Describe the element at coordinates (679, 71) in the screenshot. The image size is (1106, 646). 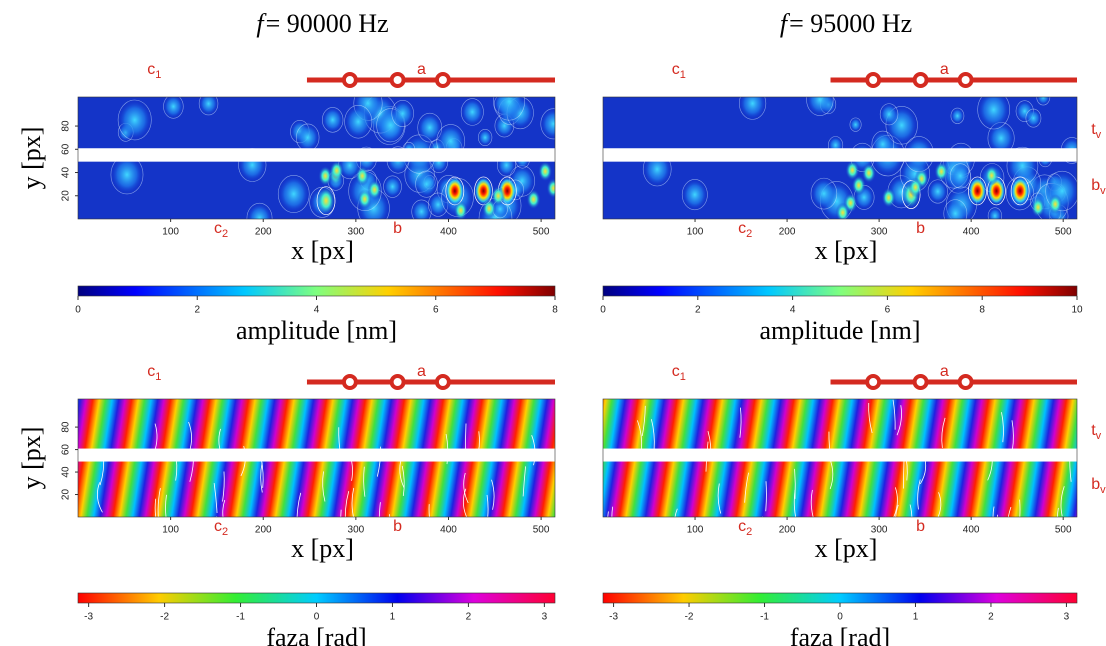
I see `annotation: c1` at that location.